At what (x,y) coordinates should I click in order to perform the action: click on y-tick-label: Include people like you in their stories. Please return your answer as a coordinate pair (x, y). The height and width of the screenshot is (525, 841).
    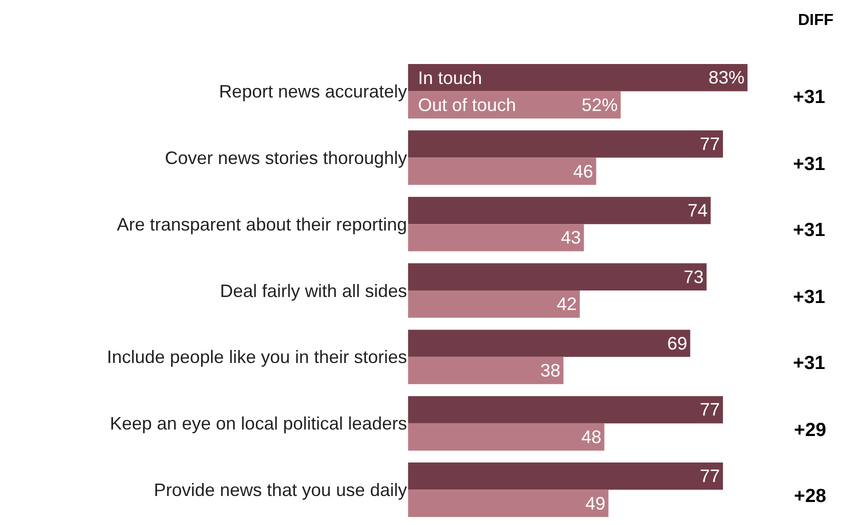
    Looking at the image, I should click on (257, 357).